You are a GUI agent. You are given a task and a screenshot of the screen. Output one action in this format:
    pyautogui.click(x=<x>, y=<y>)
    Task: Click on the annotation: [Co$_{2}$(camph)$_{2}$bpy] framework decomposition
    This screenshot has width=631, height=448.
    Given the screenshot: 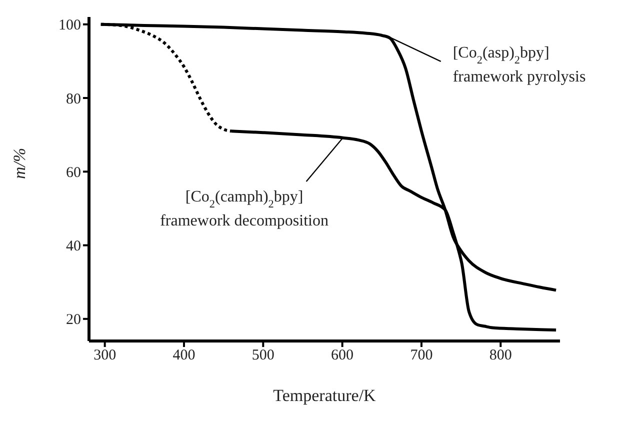 What is the action you would take?
    pyautogui.click(x=244, y=209)
    